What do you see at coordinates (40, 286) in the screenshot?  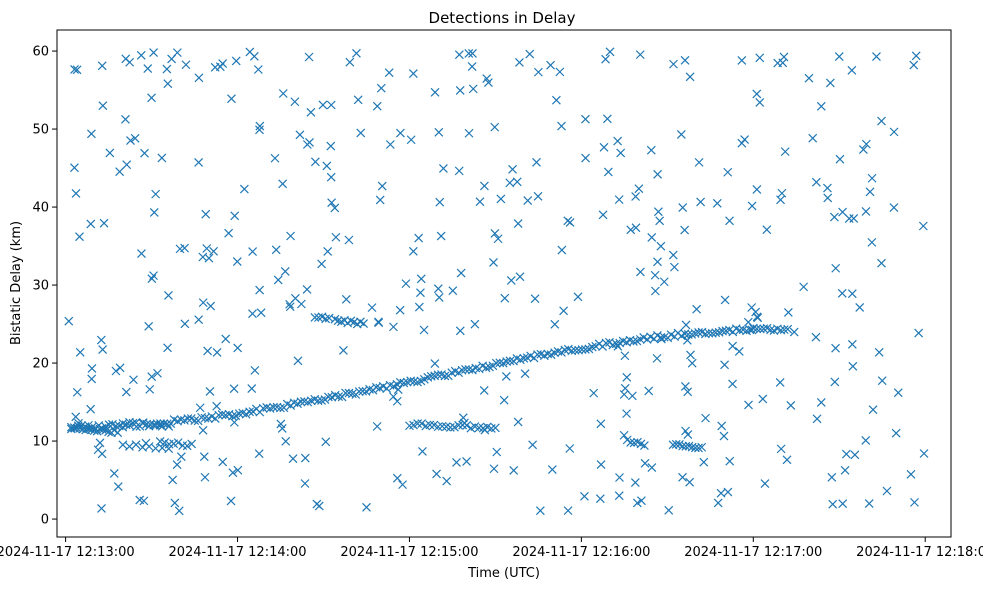 I see `y-tick-label: 30` at bounding box center [40, 286].